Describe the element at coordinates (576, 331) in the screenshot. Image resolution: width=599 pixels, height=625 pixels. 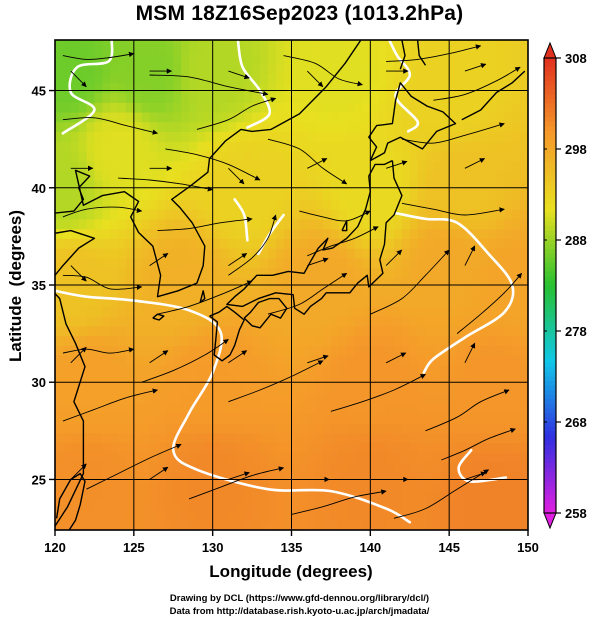
I see `colorbar-tick-label: 278` at that location.